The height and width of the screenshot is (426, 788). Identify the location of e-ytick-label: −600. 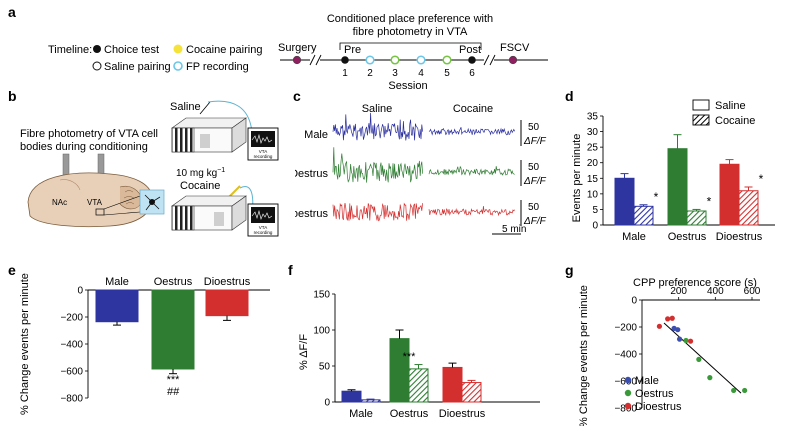
(71, 372).